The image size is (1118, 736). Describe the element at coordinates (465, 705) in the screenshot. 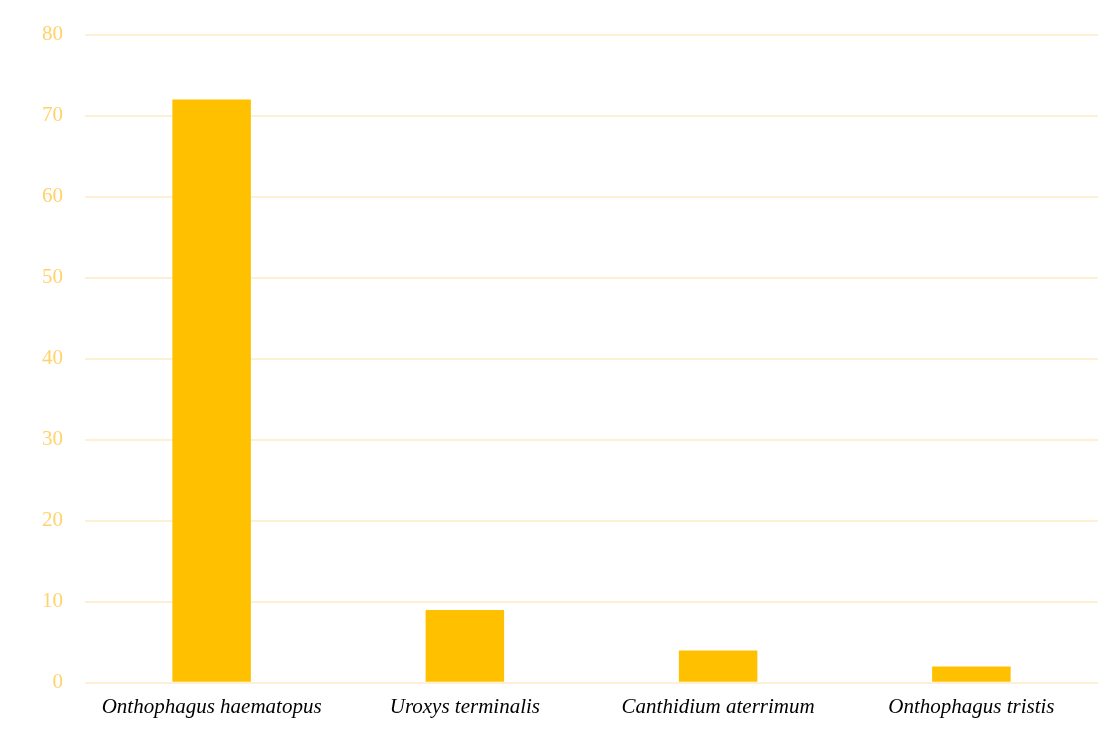

I see `x-tick-label: Uroxys terminalis` at that location.